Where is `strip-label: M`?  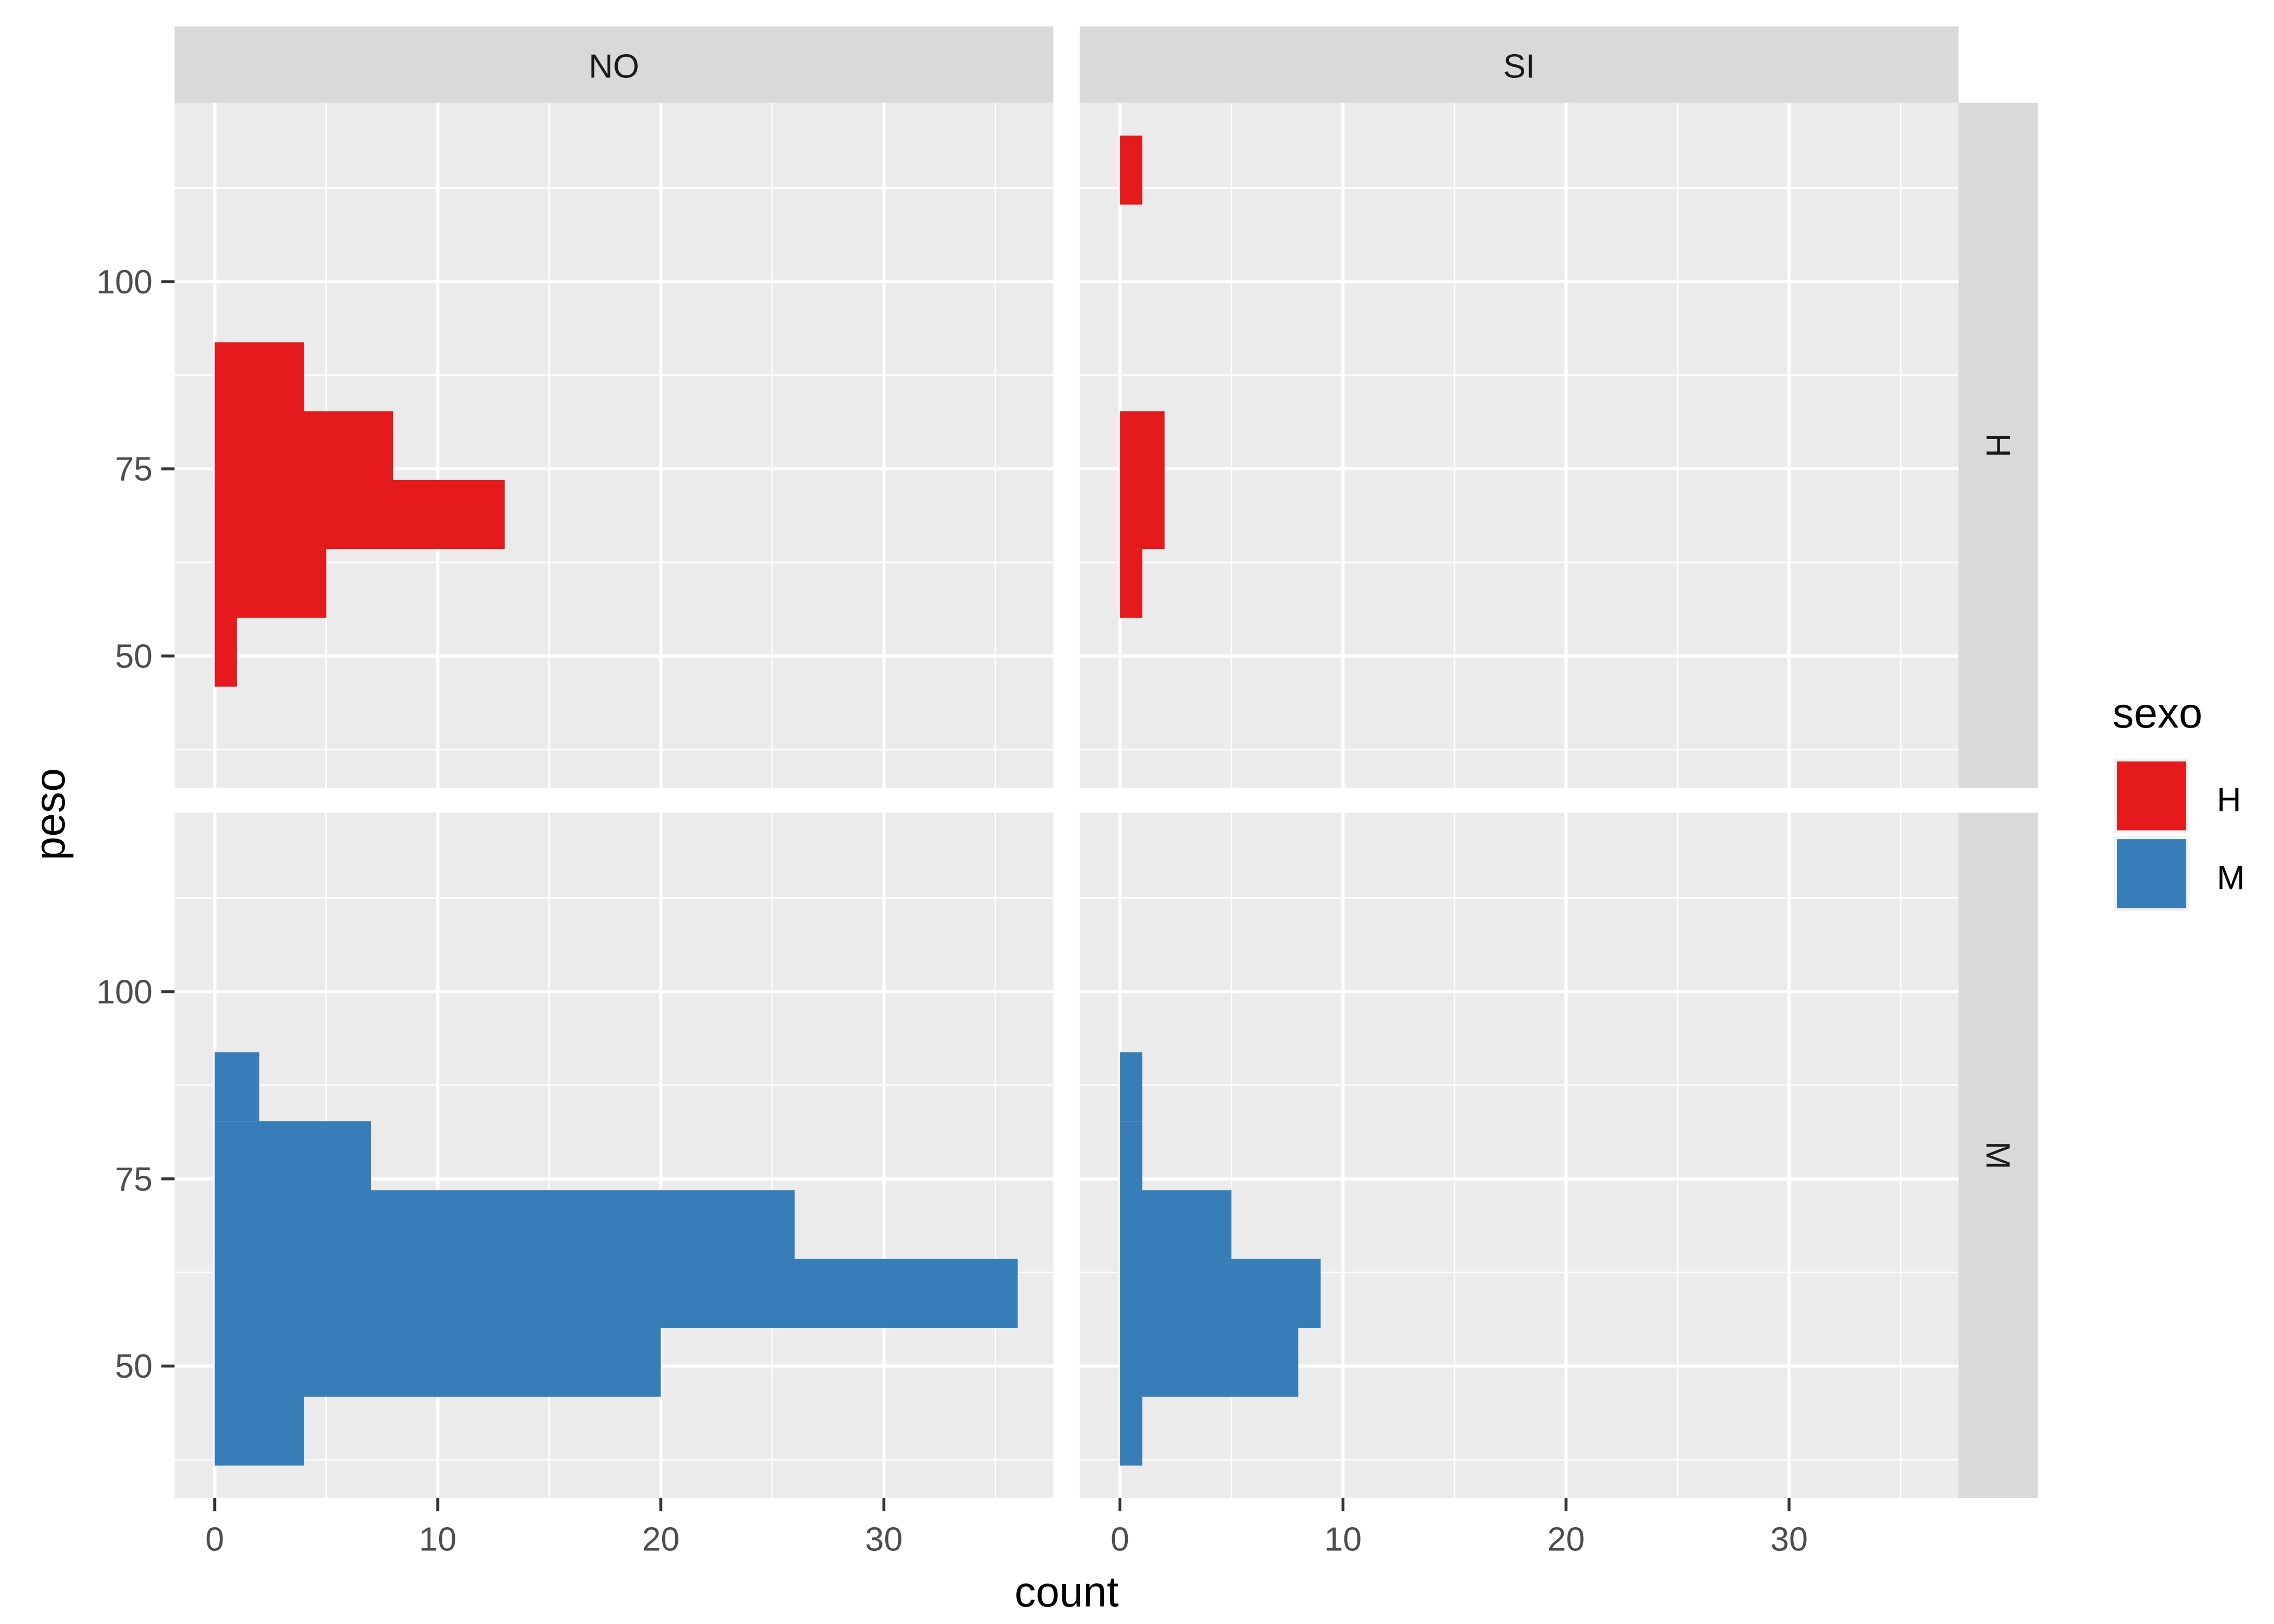 strip-label: M is located at coordinates (1998, 1155).